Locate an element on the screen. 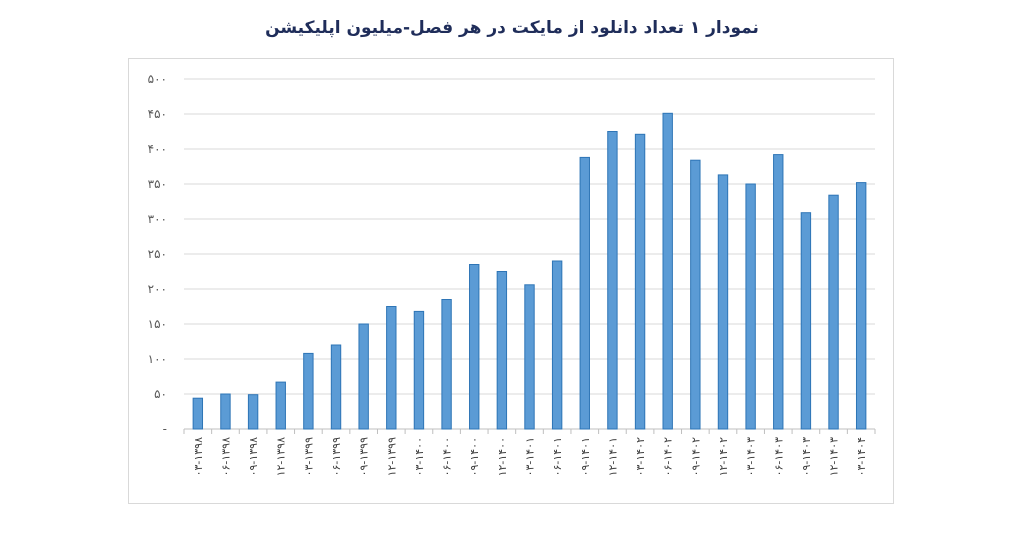 The image size is (1024, 533). y-tick-label: ۲۵۰ is located at coordinates (157, 254).